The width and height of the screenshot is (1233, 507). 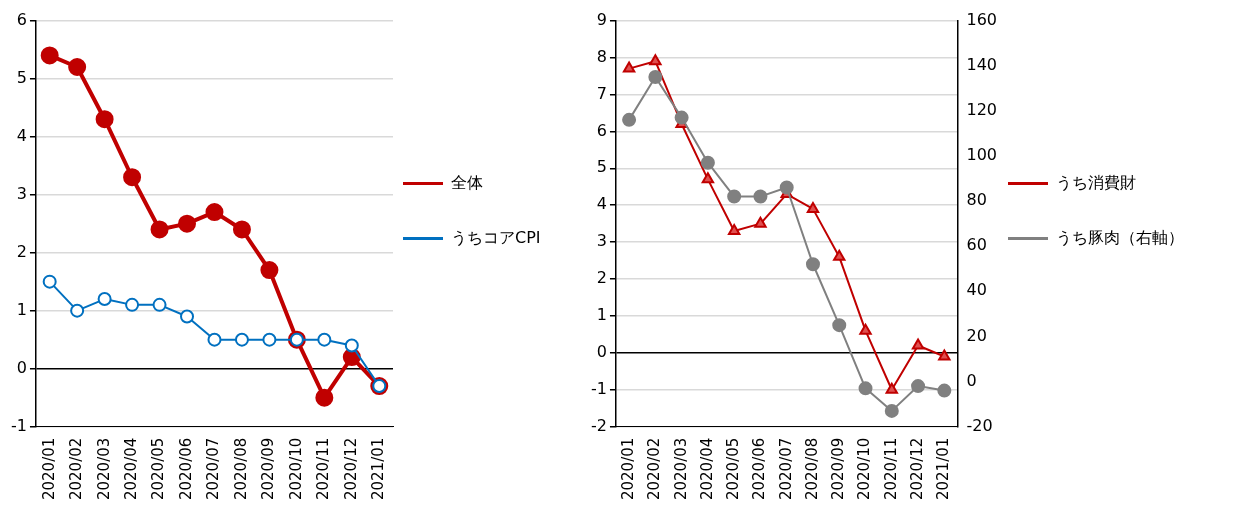 What do you see at coordinates (1120, 238) in the screenshot?
I see `legend-label: うち豚肉（右軸）` at bounding box center [1120, 238].